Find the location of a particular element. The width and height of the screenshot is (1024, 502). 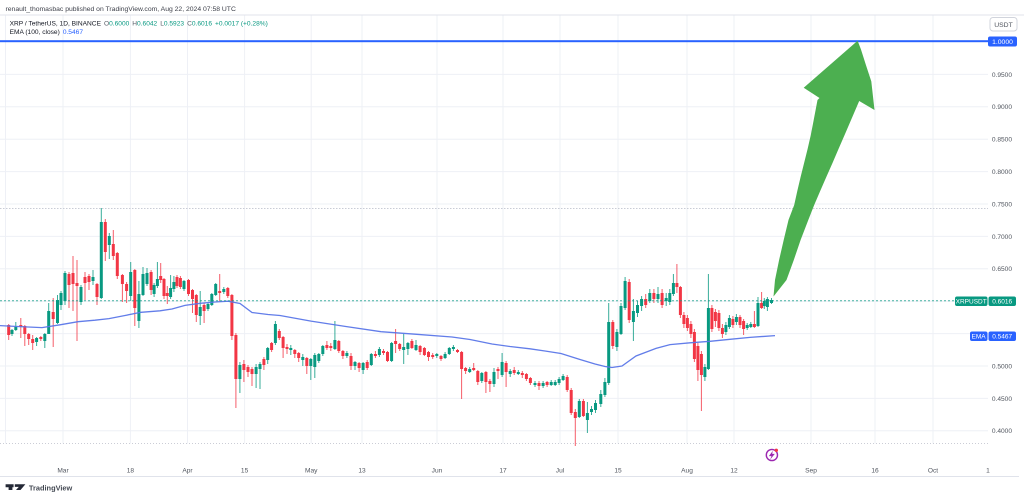

svg-text: 0.7000 is located at coordinates (1002, 237).